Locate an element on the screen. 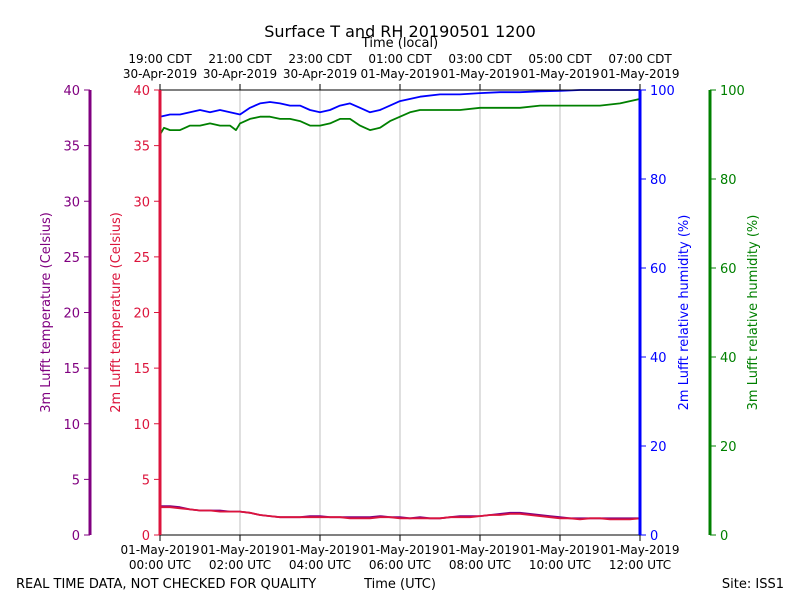 Image resolution: width=800 pixels, height=600 pixels. x-tick-label-time: 04:00 UTC is located at coordinates (320, 565).